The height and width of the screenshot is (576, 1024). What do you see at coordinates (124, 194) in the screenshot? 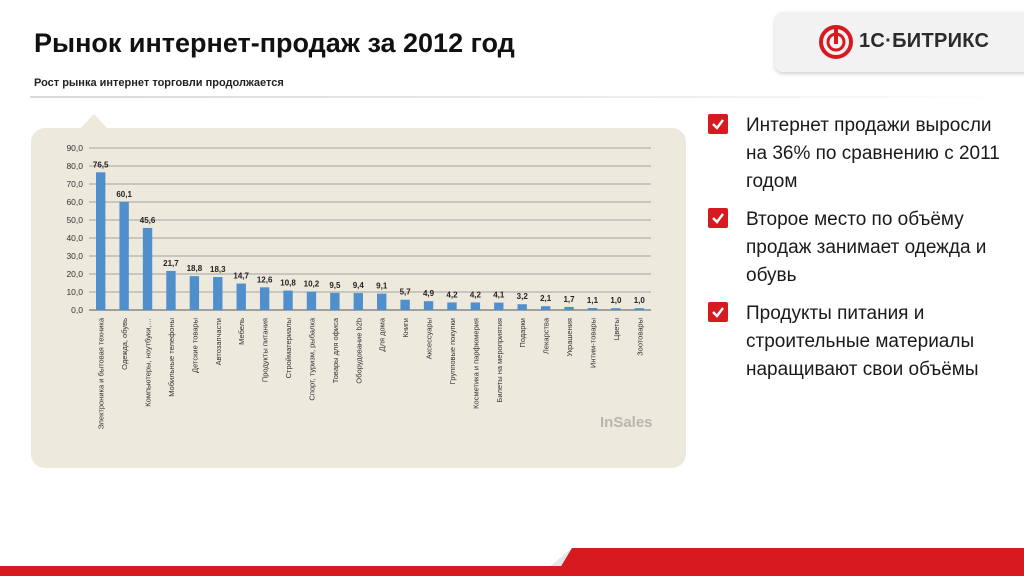
I see `data-label: 60,1` at bounding box center [124, 194].